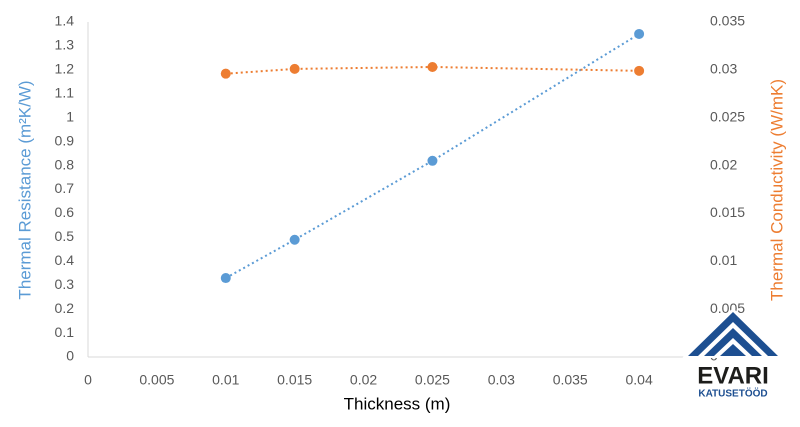  I want to click on logo-text-bg, so click(733, 381).